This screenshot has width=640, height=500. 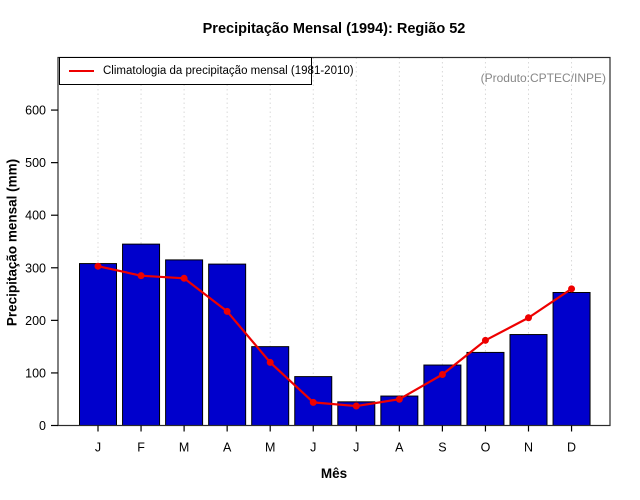 What do you see at coordinates (35, 373) in the screenshot?
I see `y-tick-label: 100` at bounding box center [35, 373].